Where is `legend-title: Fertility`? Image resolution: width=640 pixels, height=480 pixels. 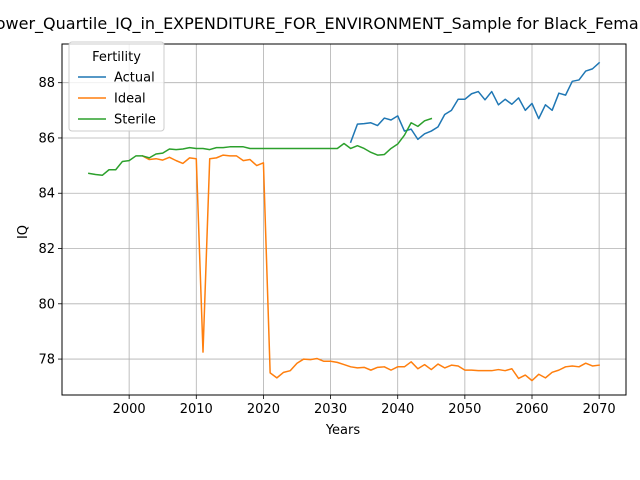
legend-title: Fertility is located at coordinates (116, 57).